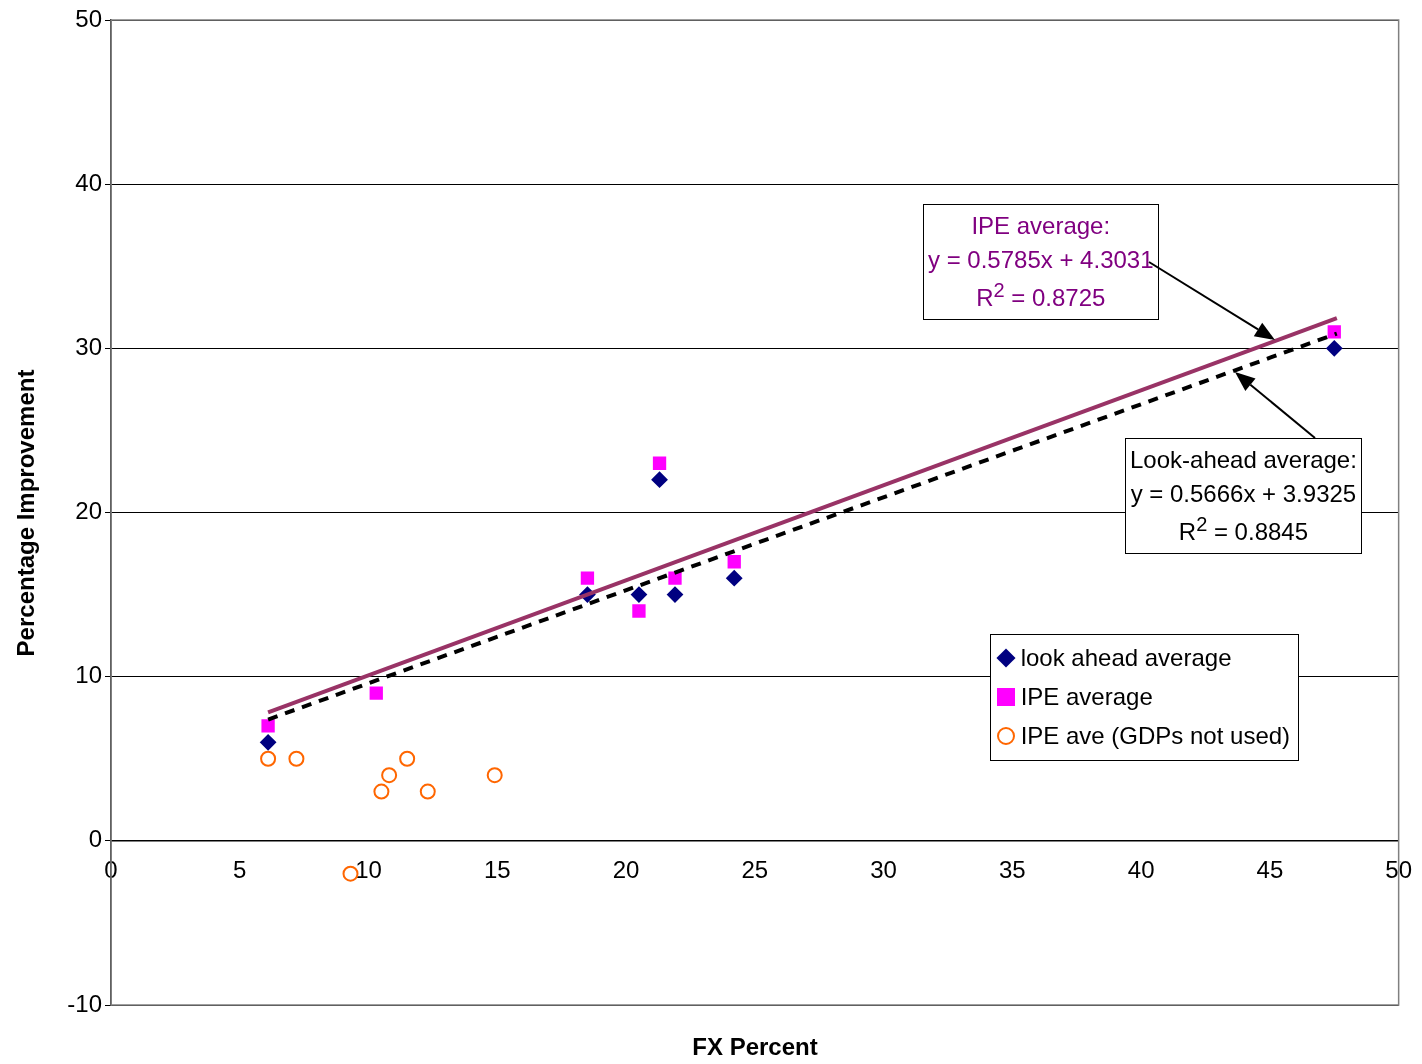 The image size is (1422, 1064). I want to click on annotation: Look-ahead average: y = 0.5666x + 3.9325 R$^{2}$ = 0.8845, so click(1243, 496).